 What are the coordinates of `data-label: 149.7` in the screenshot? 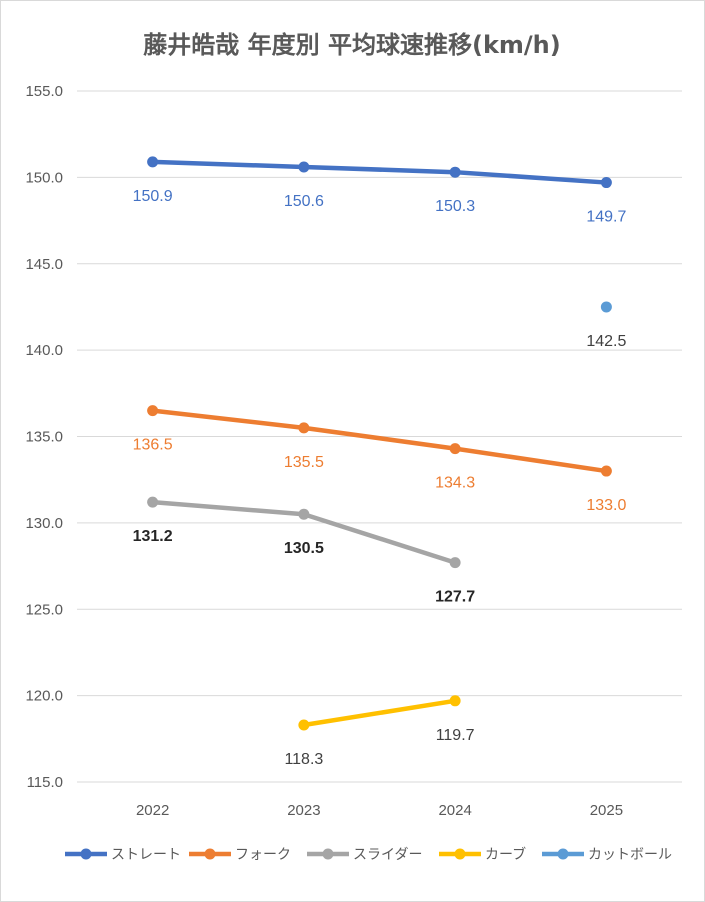 It's located at (606, 217).